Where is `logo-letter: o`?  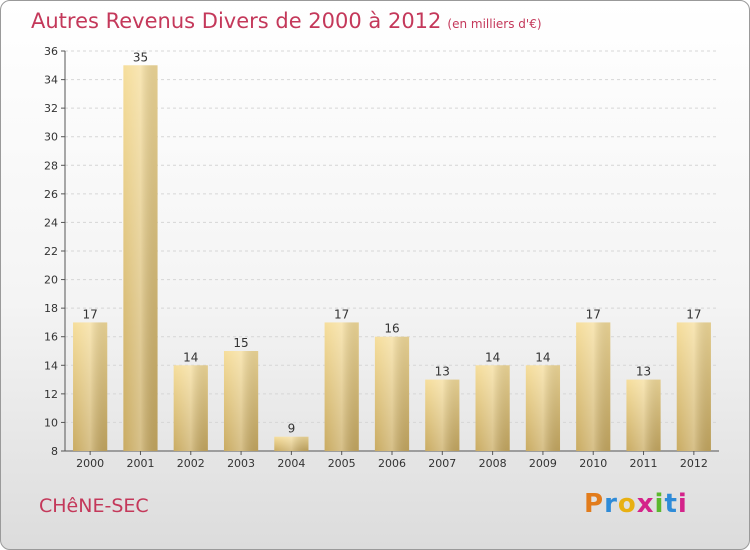 logo-letter: o is located at coordinates (627, 504).